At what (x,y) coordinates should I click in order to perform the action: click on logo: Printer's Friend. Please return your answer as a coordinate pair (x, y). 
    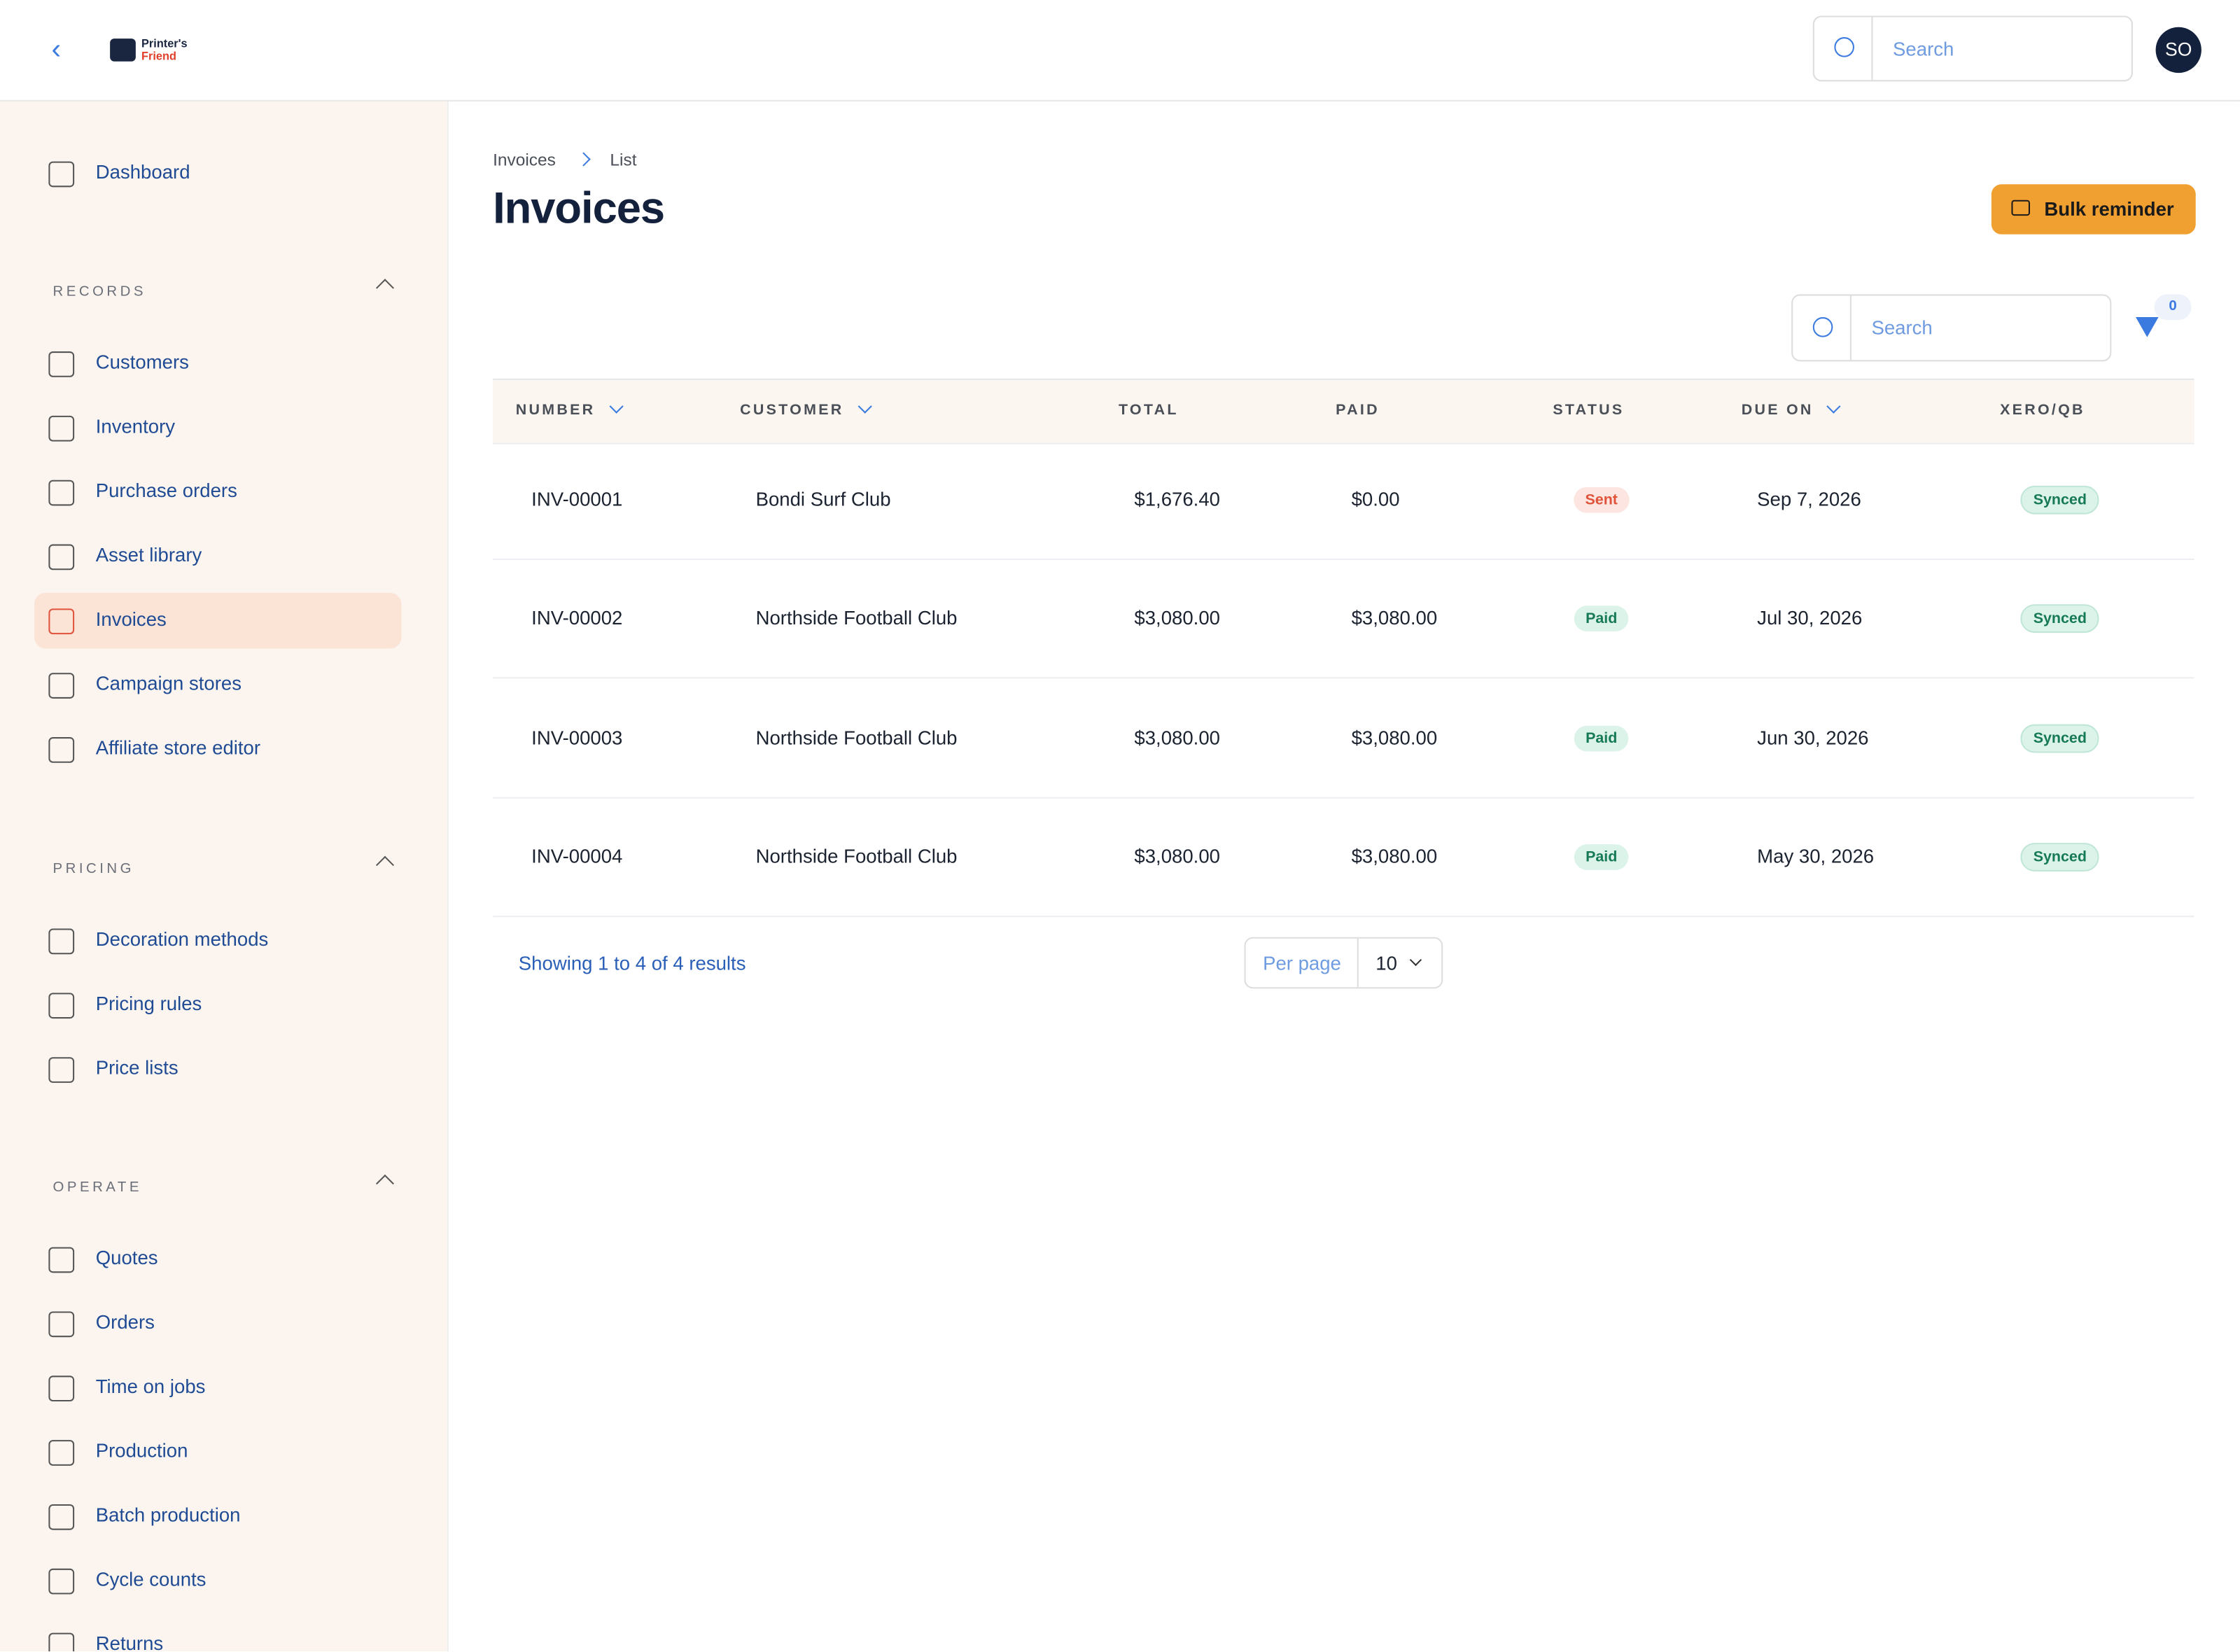
    Looking at the image, I should click on (164, 50).